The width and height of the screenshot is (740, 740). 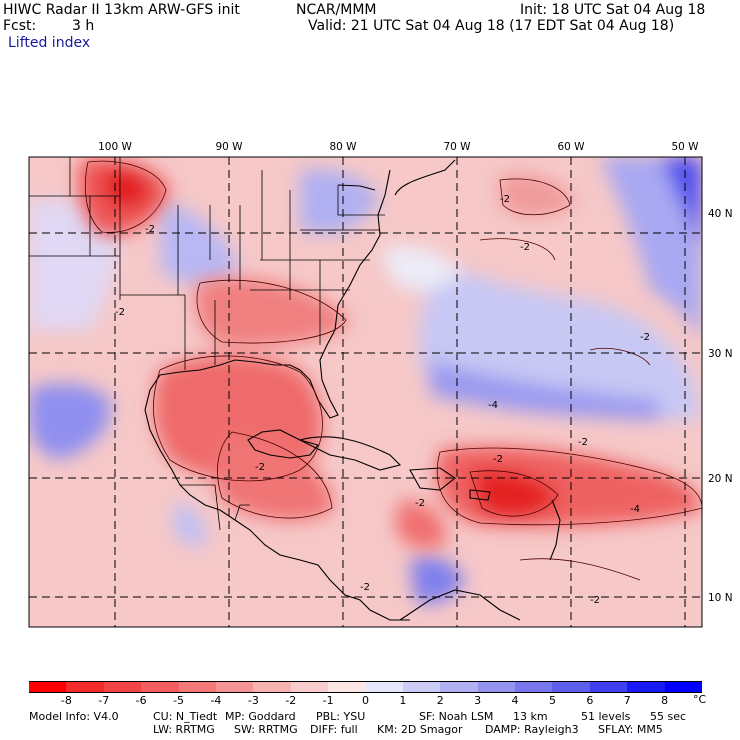 What do you see at coordinates (343, 147) in the screenshot?
I see `lon-label: 80 W` at bounding box center [343, 147].